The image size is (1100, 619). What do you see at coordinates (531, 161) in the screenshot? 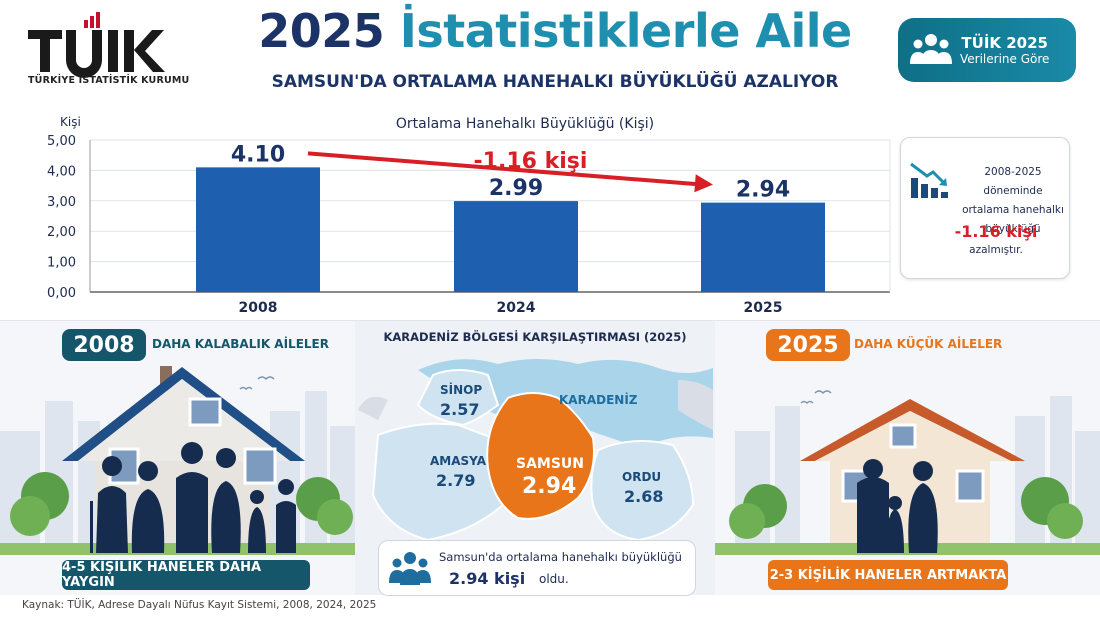
I see `trend-annotation: -1.16 kişi` at bounding box center [531, 161].